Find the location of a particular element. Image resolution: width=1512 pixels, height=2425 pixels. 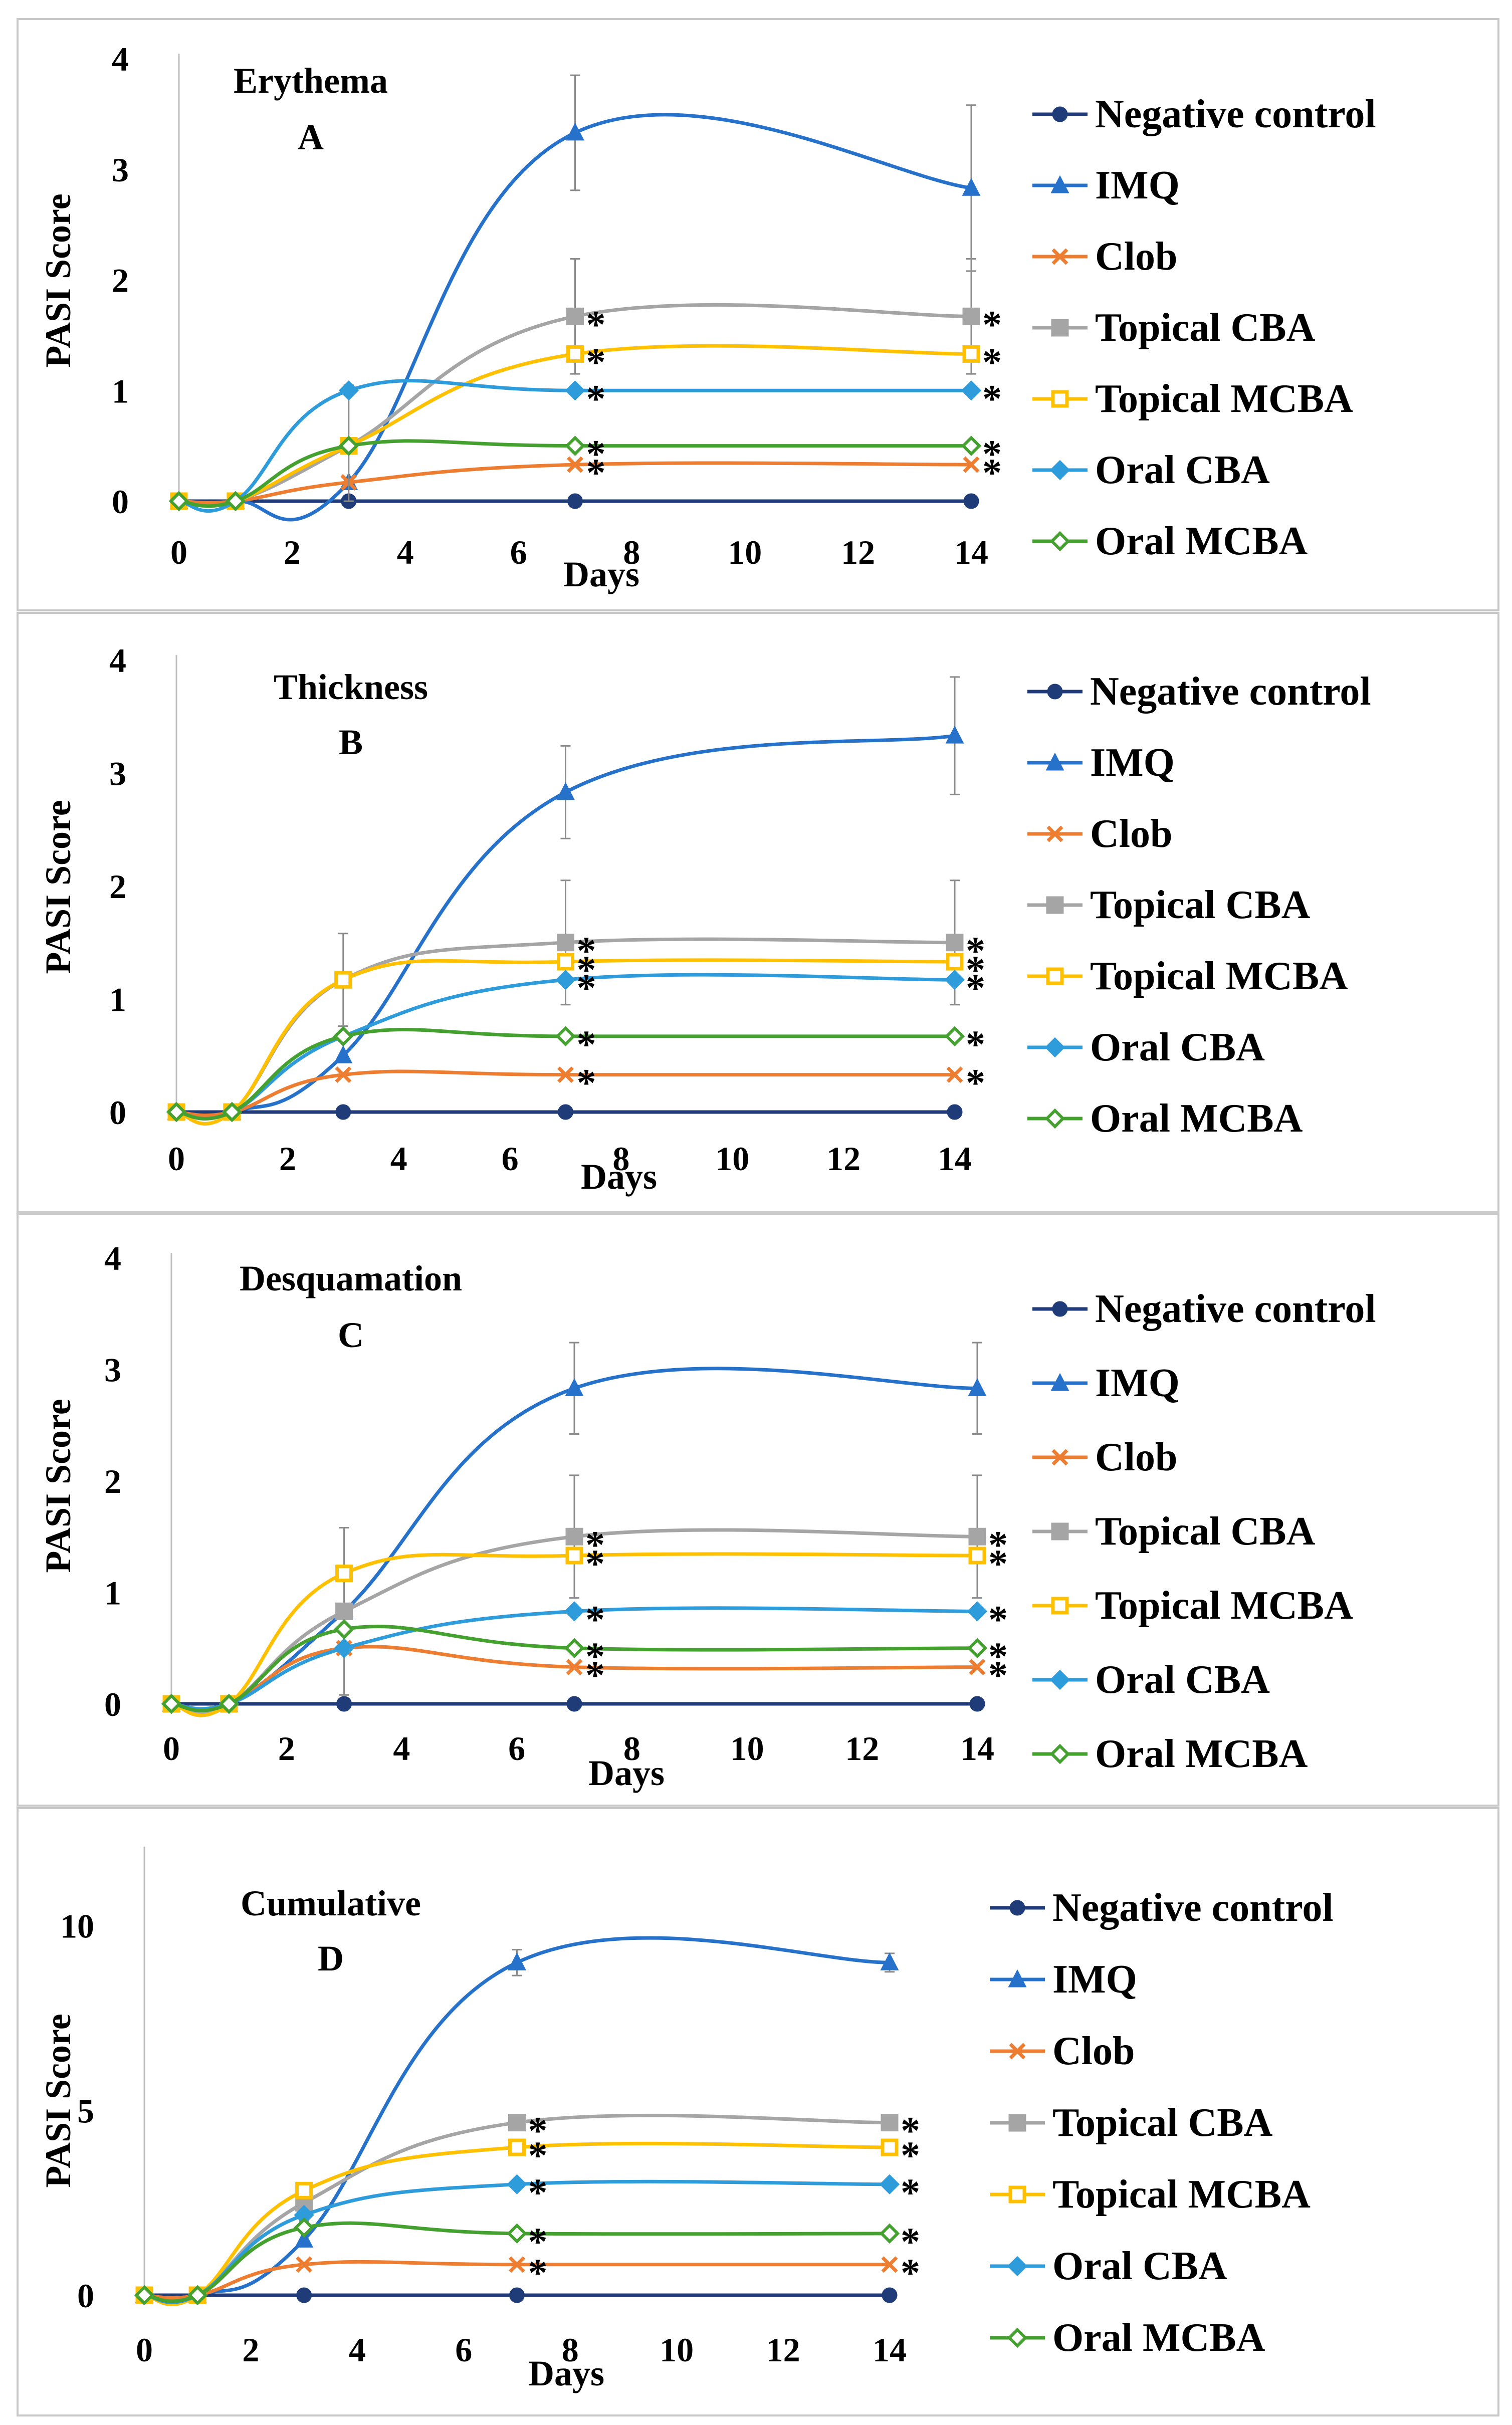

y-tick-label: 4 is located at coordinates (120, 59).